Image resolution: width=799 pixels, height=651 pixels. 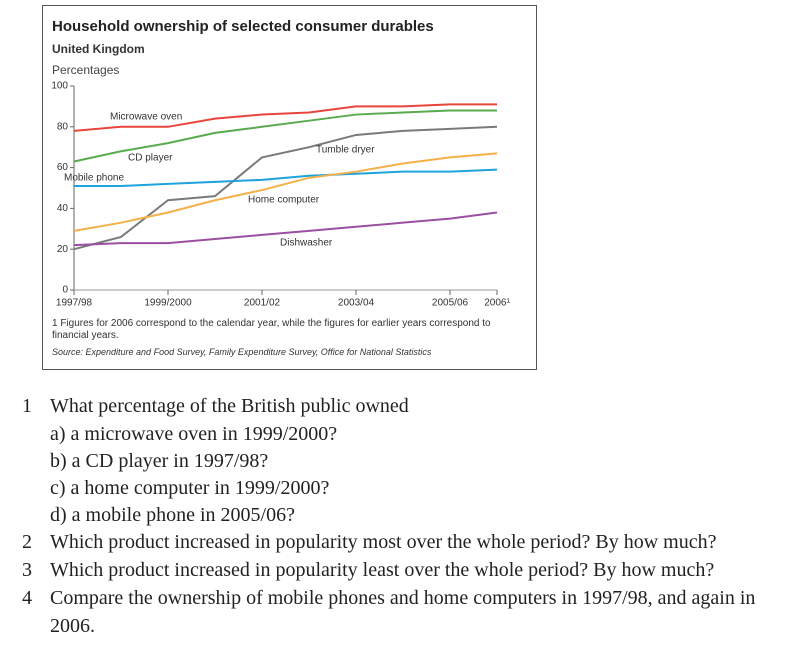 I want to click on series-label: Home computer, so click(x=284, y=200).